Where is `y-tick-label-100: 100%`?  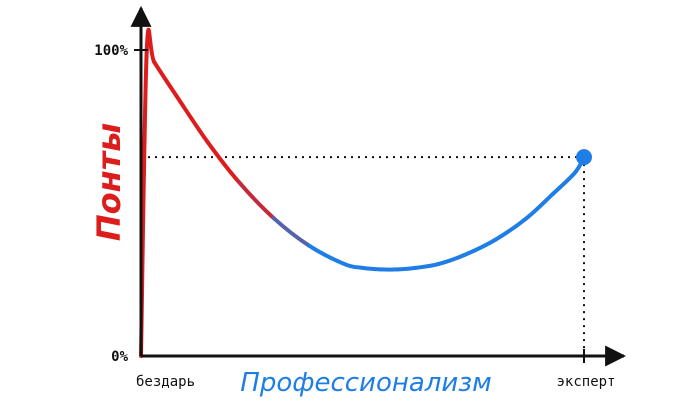
y-tick-label-100: 100% is located at coordinates (111, 51).